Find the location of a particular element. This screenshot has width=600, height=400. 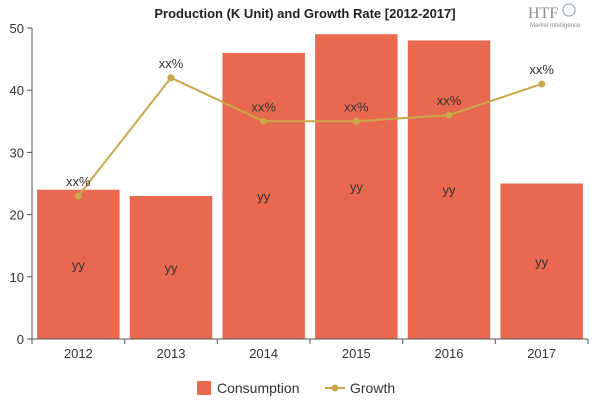

x-tick-label: 2014 is located at coordinates (263, 353).